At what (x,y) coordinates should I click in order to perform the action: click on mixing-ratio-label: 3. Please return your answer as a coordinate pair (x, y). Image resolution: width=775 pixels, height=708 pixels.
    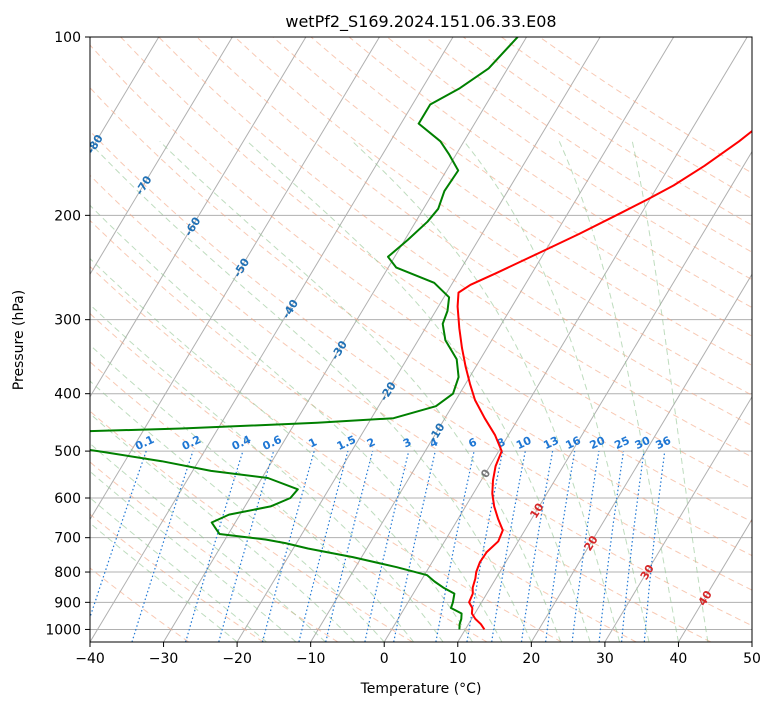
    Looking at the image, I should click on (407, 442).